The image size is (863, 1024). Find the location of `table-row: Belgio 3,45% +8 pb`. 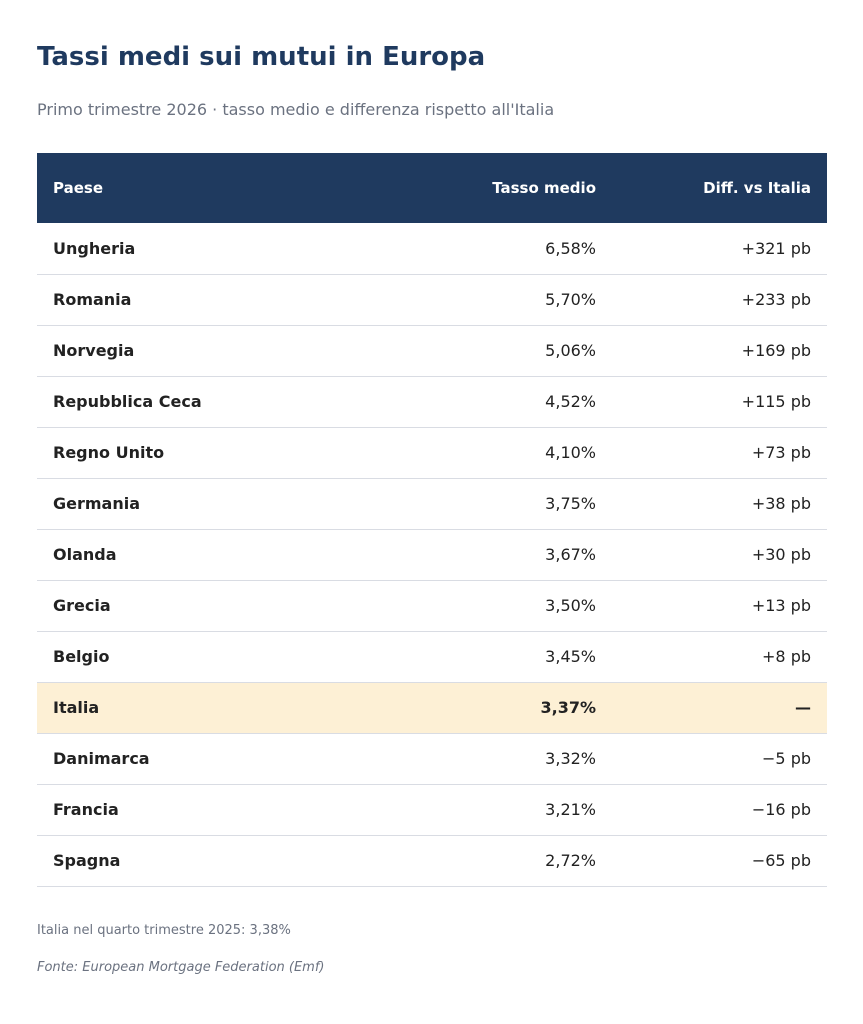

table-row: Belgio 3,45% +8 pb is located at coordinates (432, 656).